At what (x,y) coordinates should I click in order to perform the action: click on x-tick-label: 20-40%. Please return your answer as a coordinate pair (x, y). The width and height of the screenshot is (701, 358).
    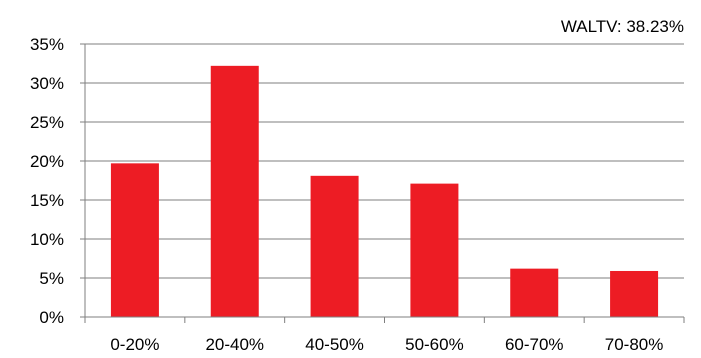
    Looking at the image, I should click on (234, 344).